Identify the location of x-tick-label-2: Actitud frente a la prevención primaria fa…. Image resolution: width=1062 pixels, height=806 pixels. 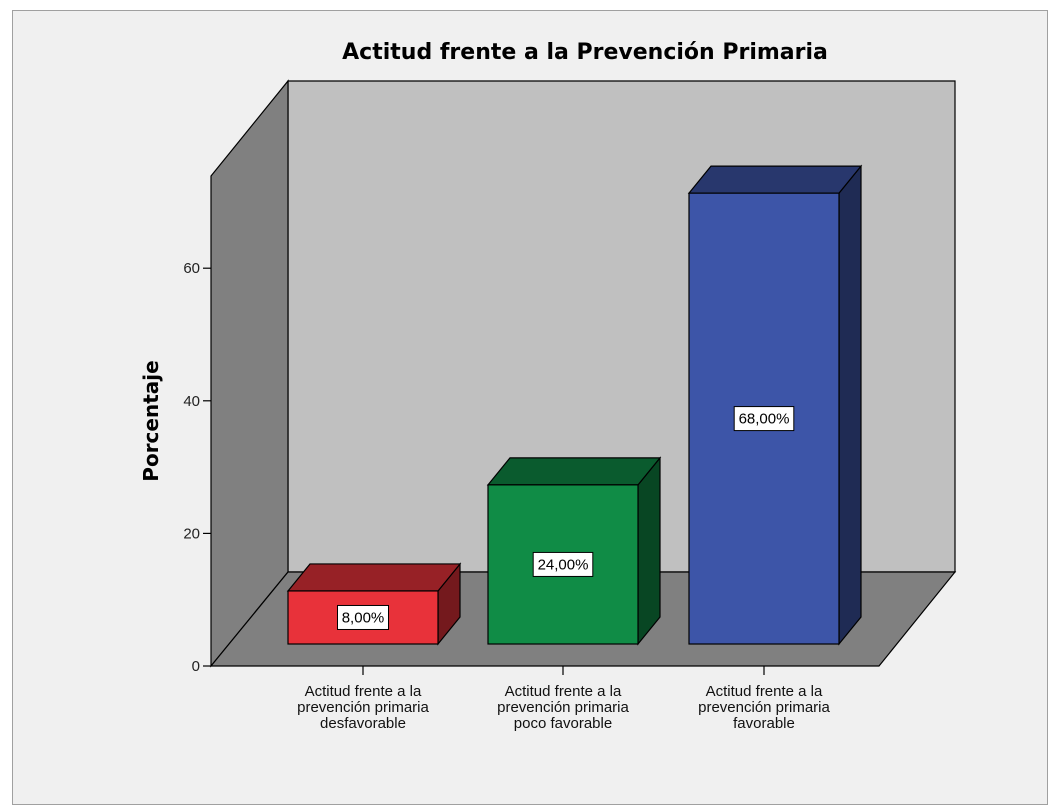
(764, 707).